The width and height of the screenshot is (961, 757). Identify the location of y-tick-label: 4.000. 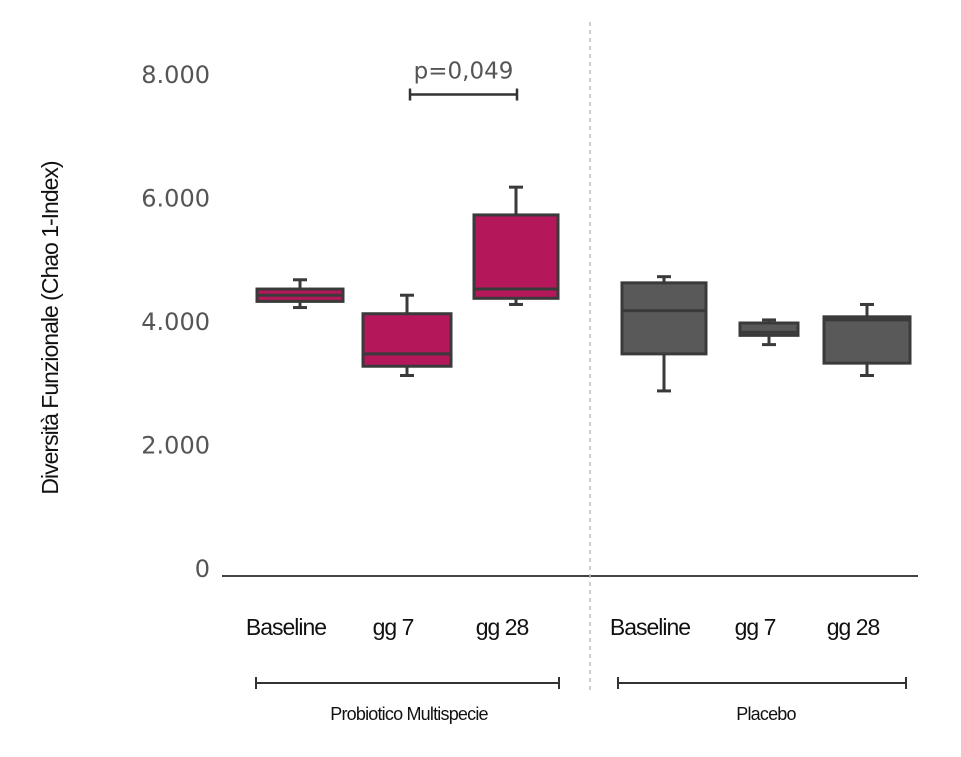
(175, 322).